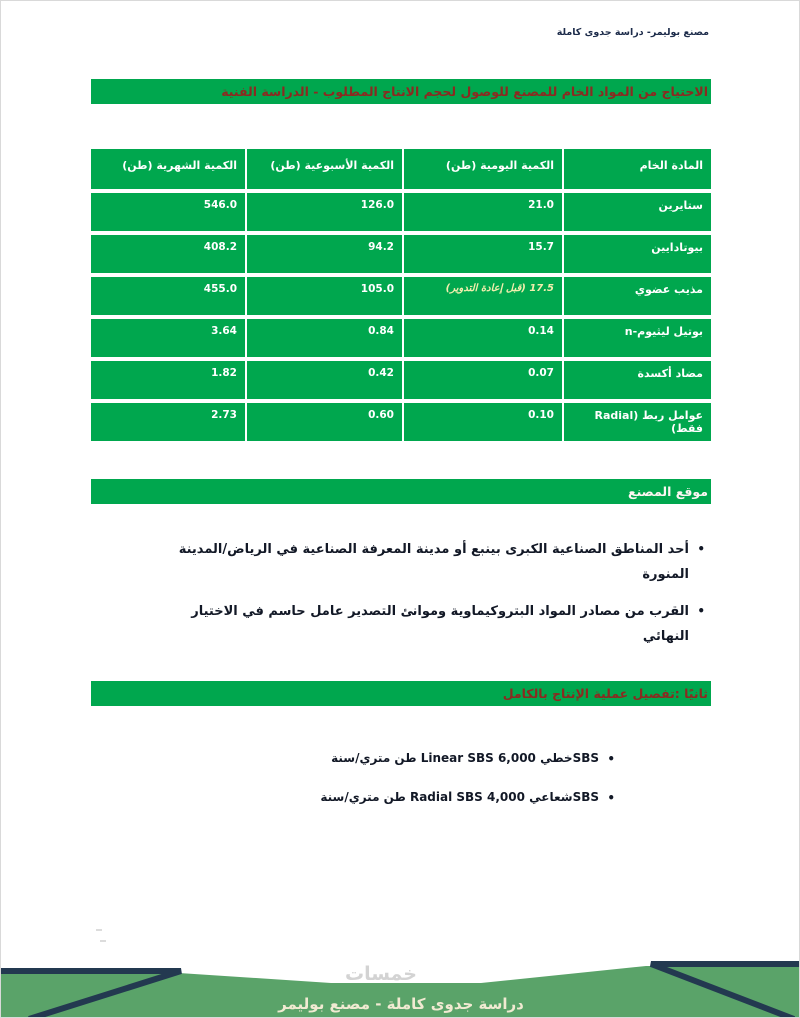  What do you see at coordinates (324, 338) in the screenshot?
I see `table-cell-weekly: 0.84` at bounding box center [324, 338].